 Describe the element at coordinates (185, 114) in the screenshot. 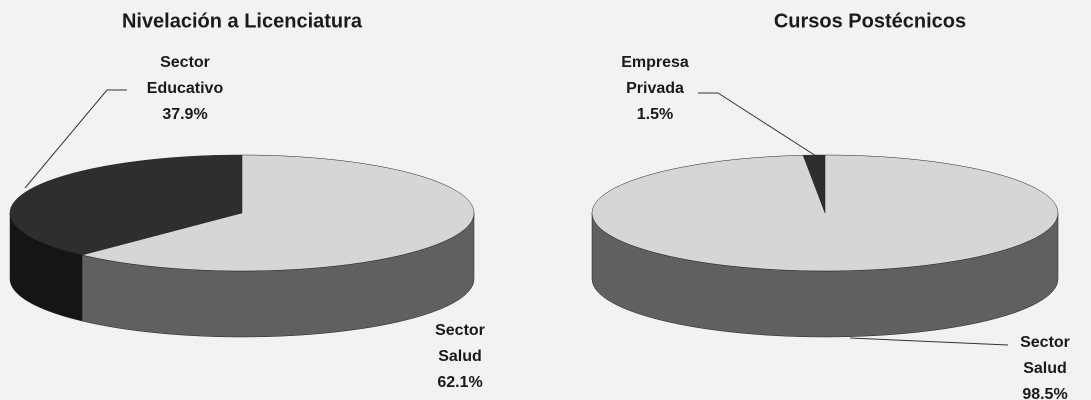

I see `value-label: 37.9%` at that location.